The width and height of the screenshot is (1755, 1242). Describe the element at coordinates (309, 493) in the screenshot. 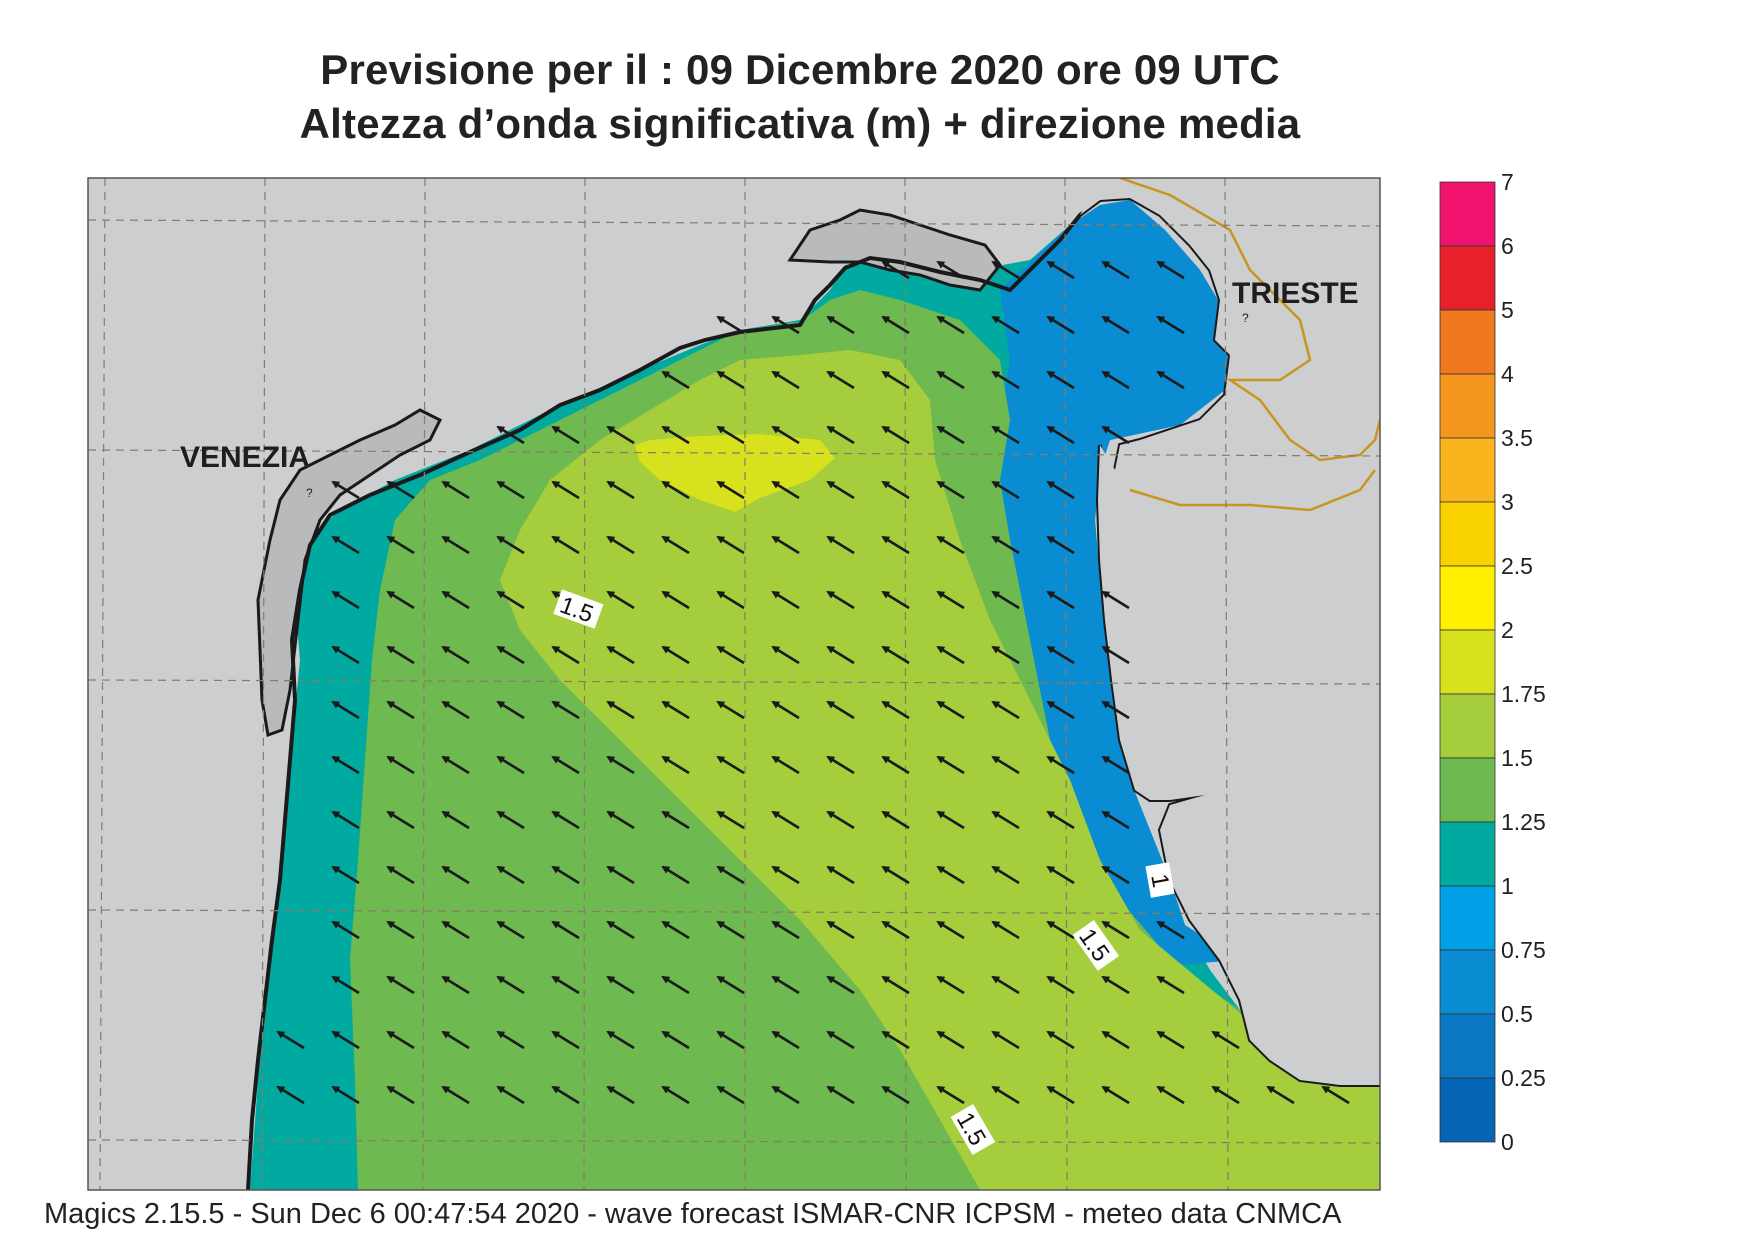

I see `city-marker-venezia: ?` at that location.